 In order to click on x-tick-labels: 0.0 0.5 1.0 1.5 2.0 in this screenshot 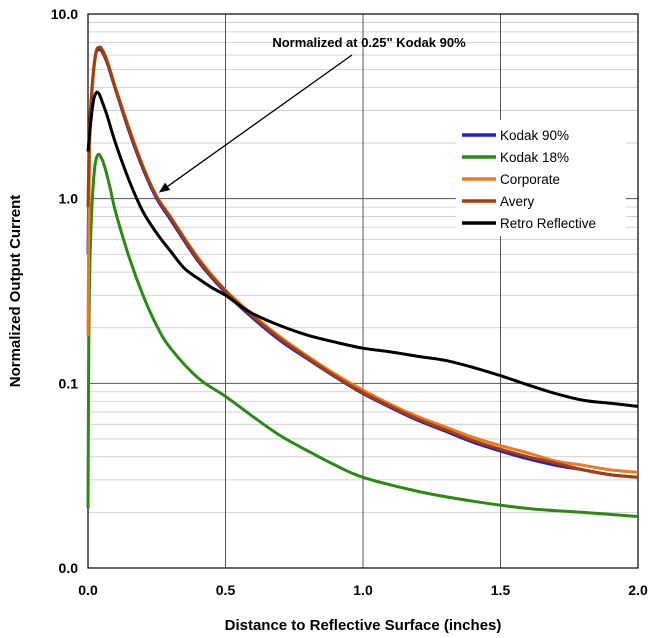, I will do `click(363, 590)`.